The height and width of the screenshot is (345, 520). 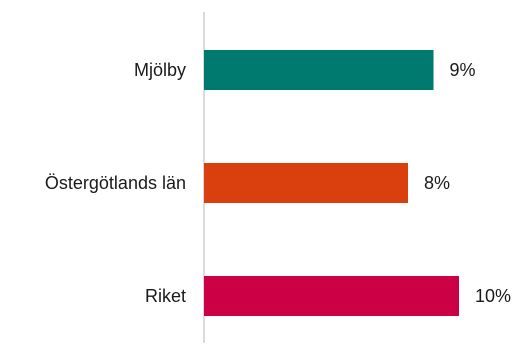 I want to click on data-labels-group: 9% 8% 10%, so click(x=467, y=183).